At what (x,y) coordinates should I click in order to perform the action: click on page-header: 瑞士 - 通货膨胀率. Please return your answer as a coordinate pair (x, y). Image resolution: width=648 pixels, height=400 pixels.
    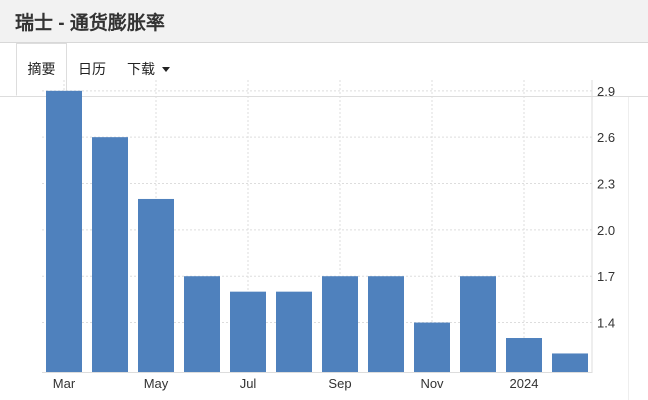
    Looking at the image, I should click on (324, 21).